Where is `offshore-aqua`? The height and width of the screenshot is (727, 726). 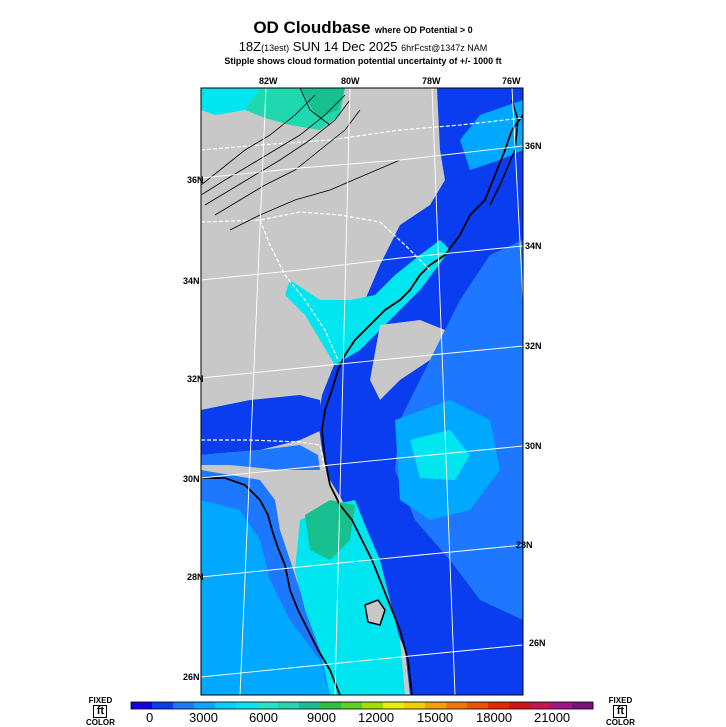
offshore-aqua is located at coordinates (440, 455).